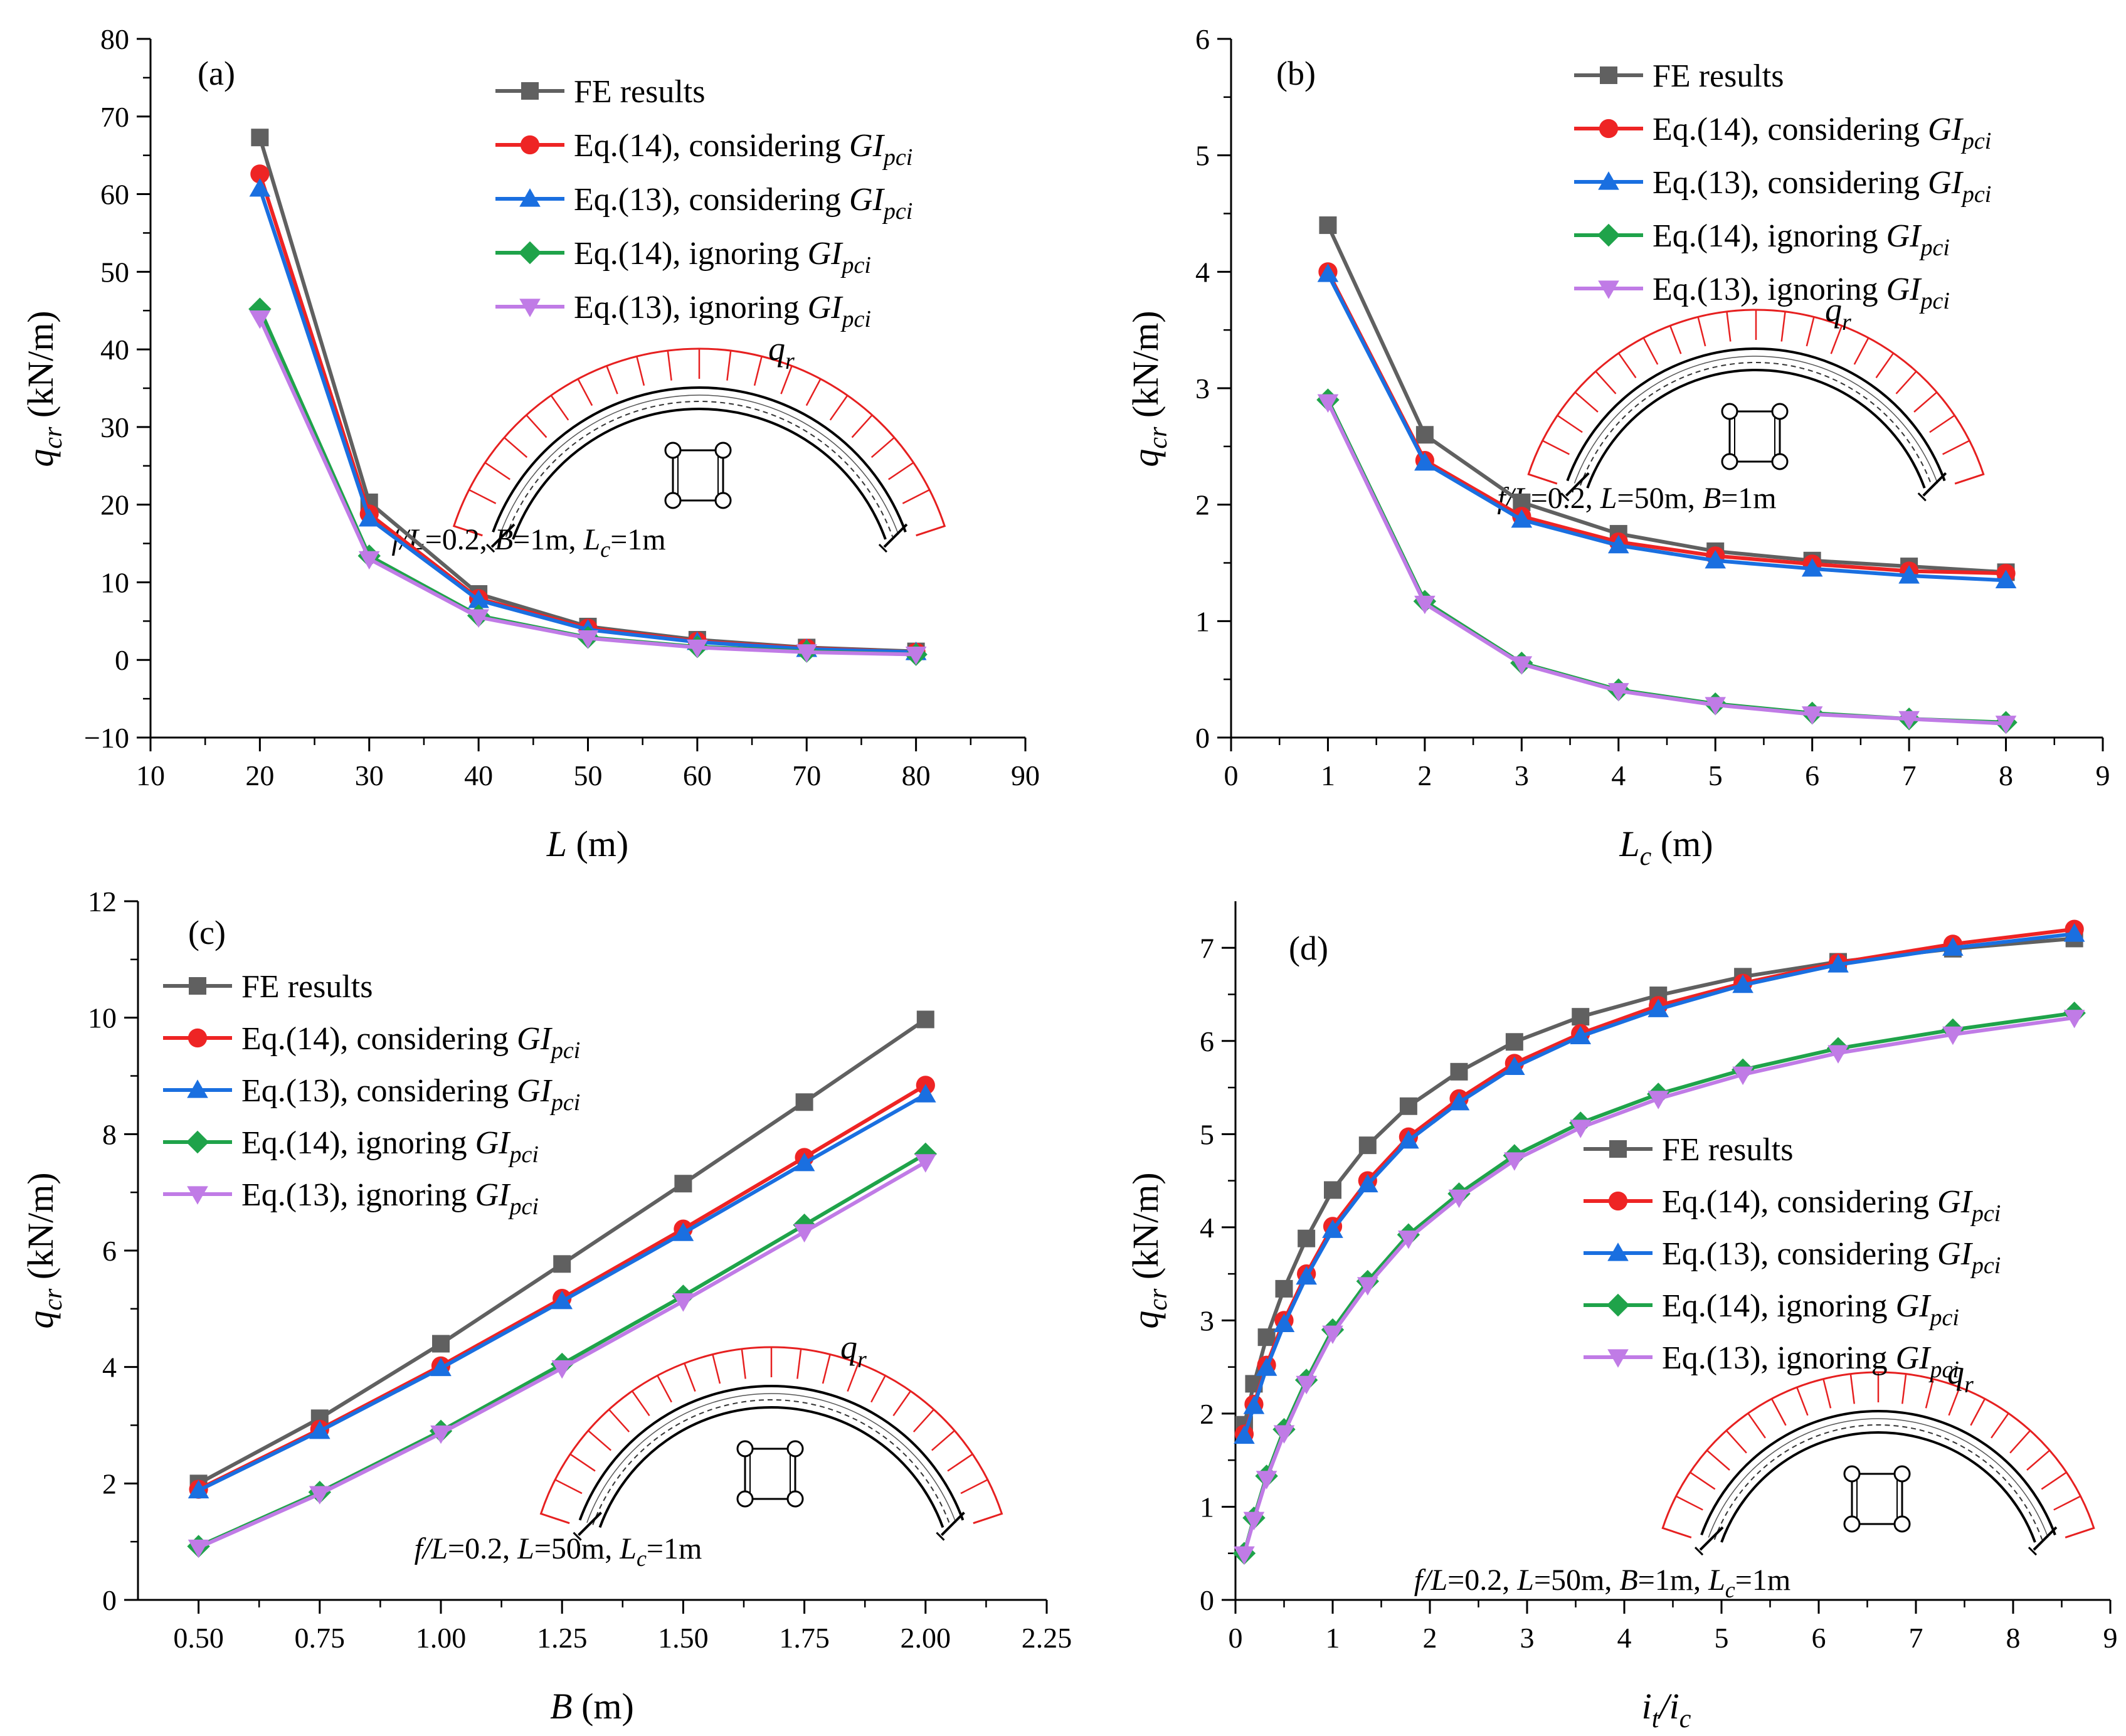  I want to click on arch-outer-chord, so click(771, 1453).